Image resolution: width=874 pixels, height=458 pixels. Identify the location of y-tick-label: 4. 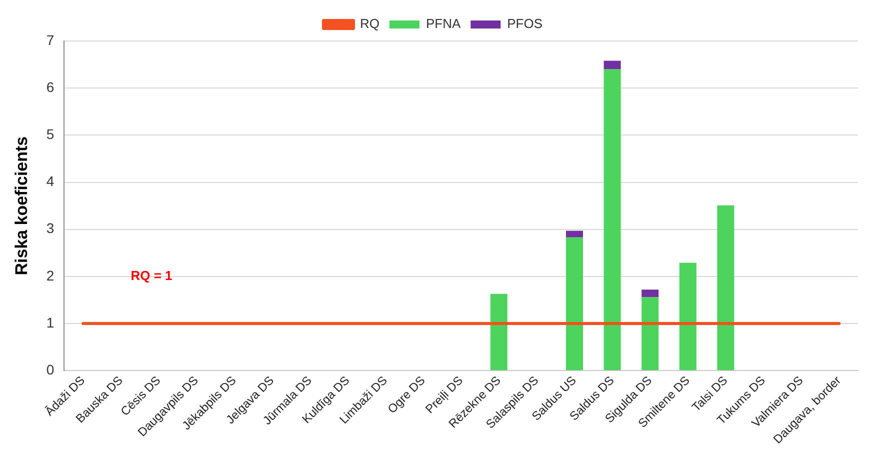
(50, 181).